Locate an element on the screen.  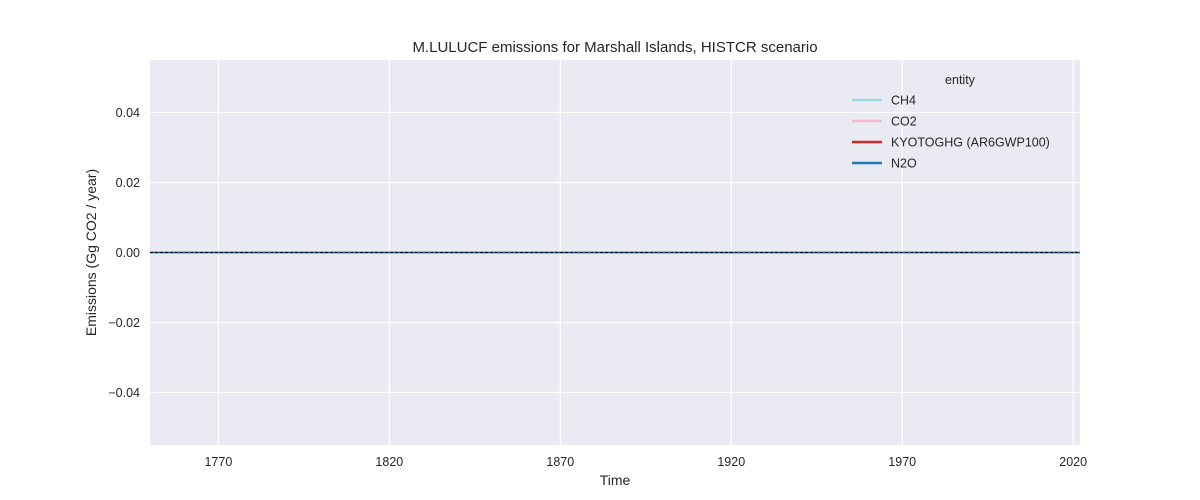
x-axis-title: Time is located at coordinates (615, 480).